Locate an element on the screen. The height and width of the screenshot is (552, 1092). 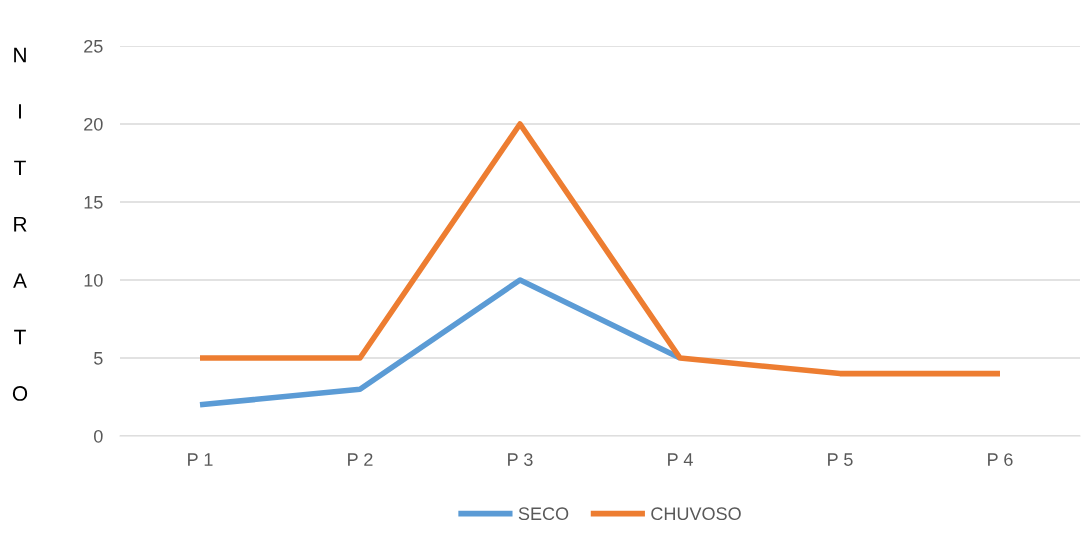
legend-label: SECO is located at coordinates (543, 514).